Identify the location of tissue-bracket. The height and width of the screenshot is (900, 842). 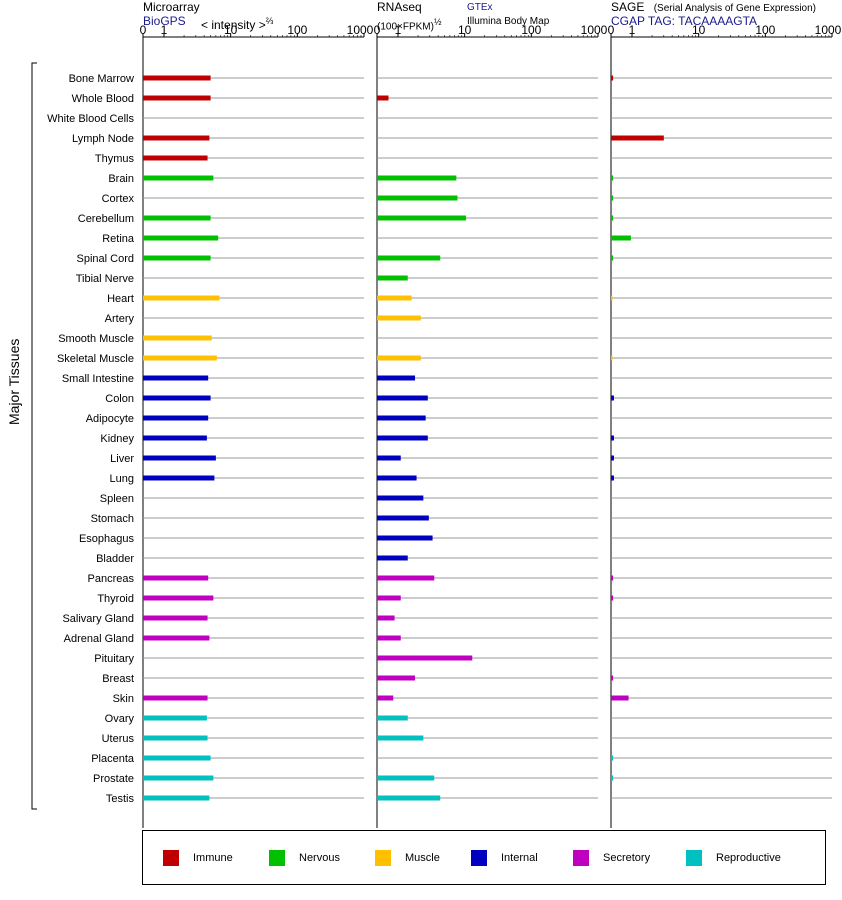
(34, 436).